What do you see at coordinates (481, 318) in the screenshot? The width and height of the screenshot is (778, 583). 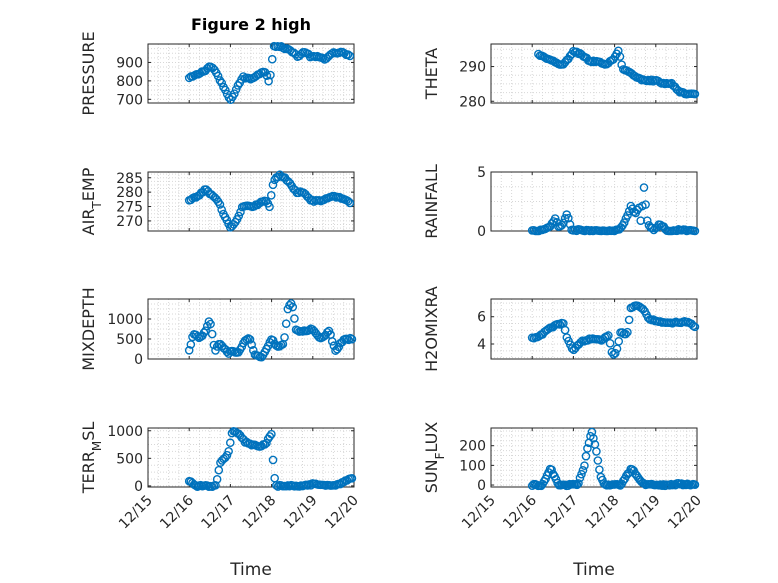 I see `y-tick-label: 6` at bounding box center [481, 318].